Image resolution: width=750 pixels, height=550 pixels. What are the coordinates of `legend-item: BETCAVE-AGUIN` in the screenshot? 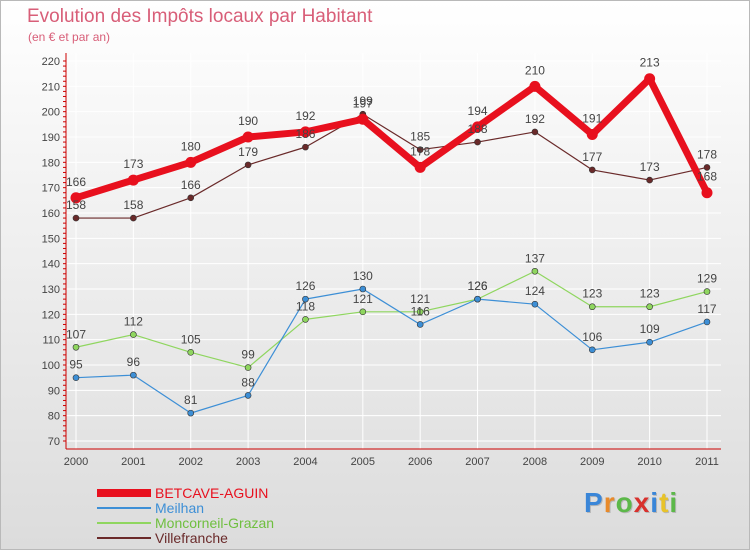 It's located at (277, 493).